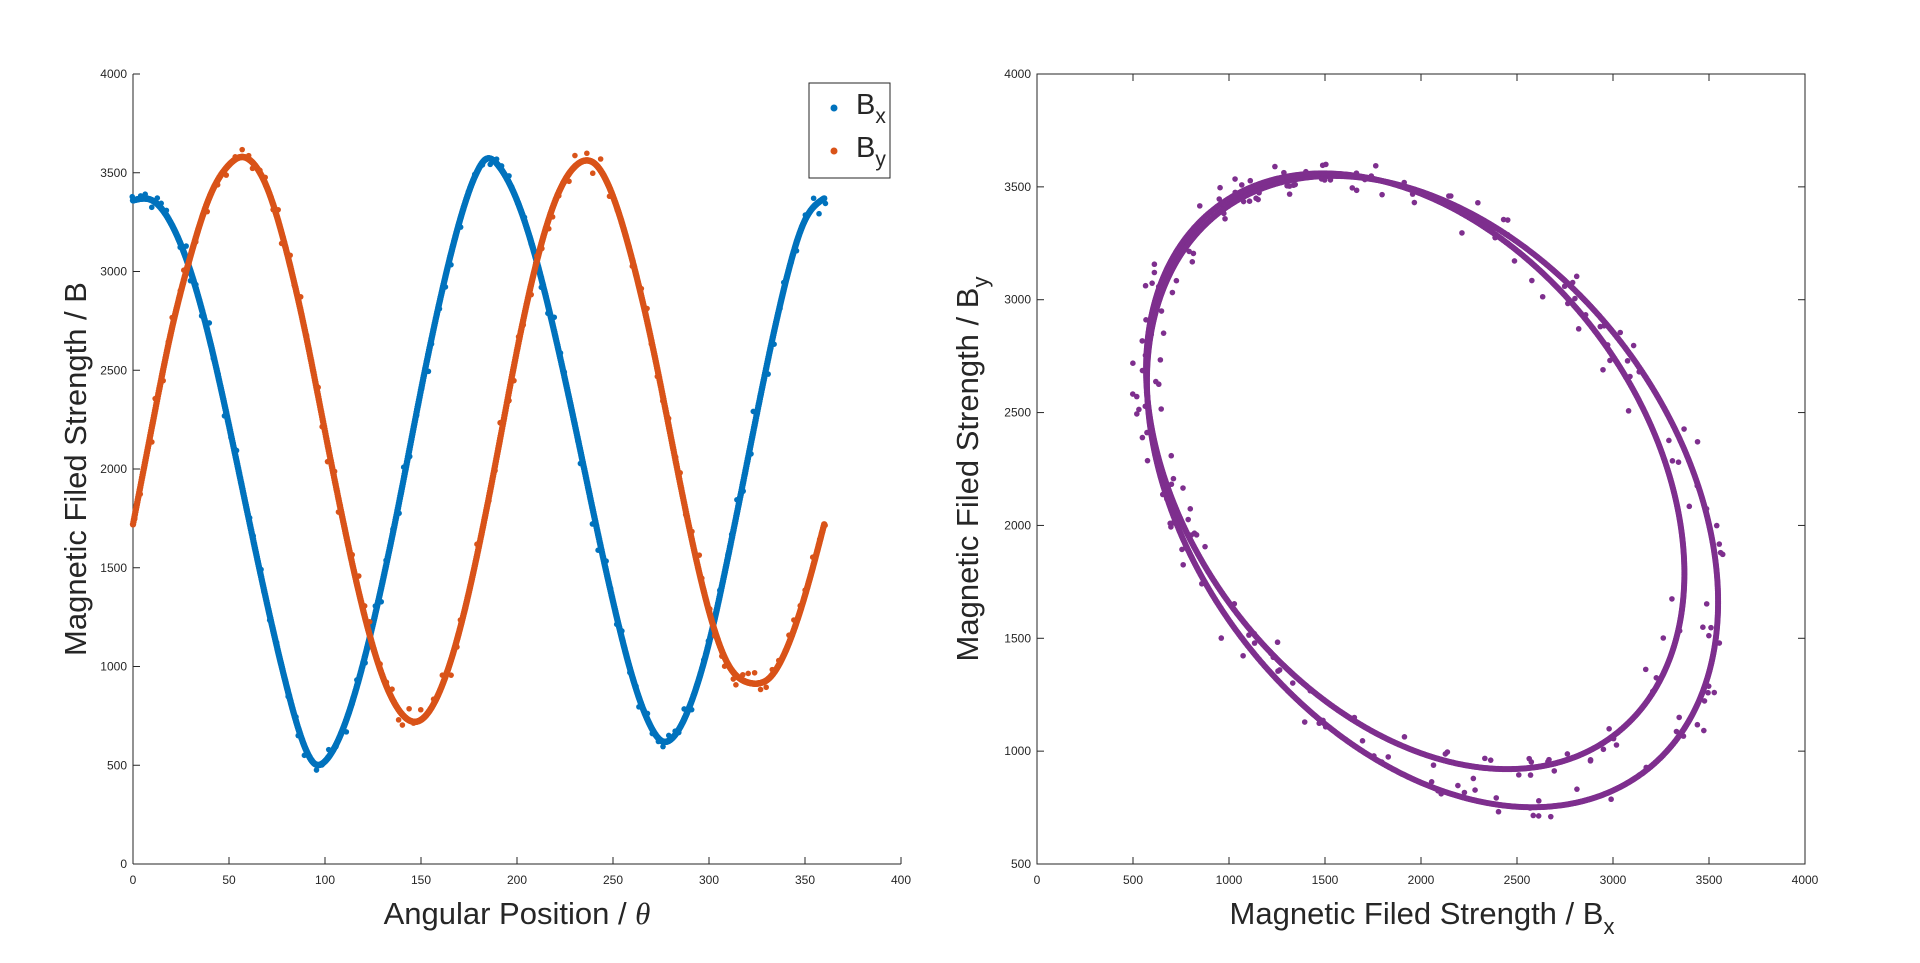 The image size is (1920, 963). Describe the element at coordinates (510, 913) in the screenshot. I see `left-x-axis-title-text: Angular Position /` at that location.